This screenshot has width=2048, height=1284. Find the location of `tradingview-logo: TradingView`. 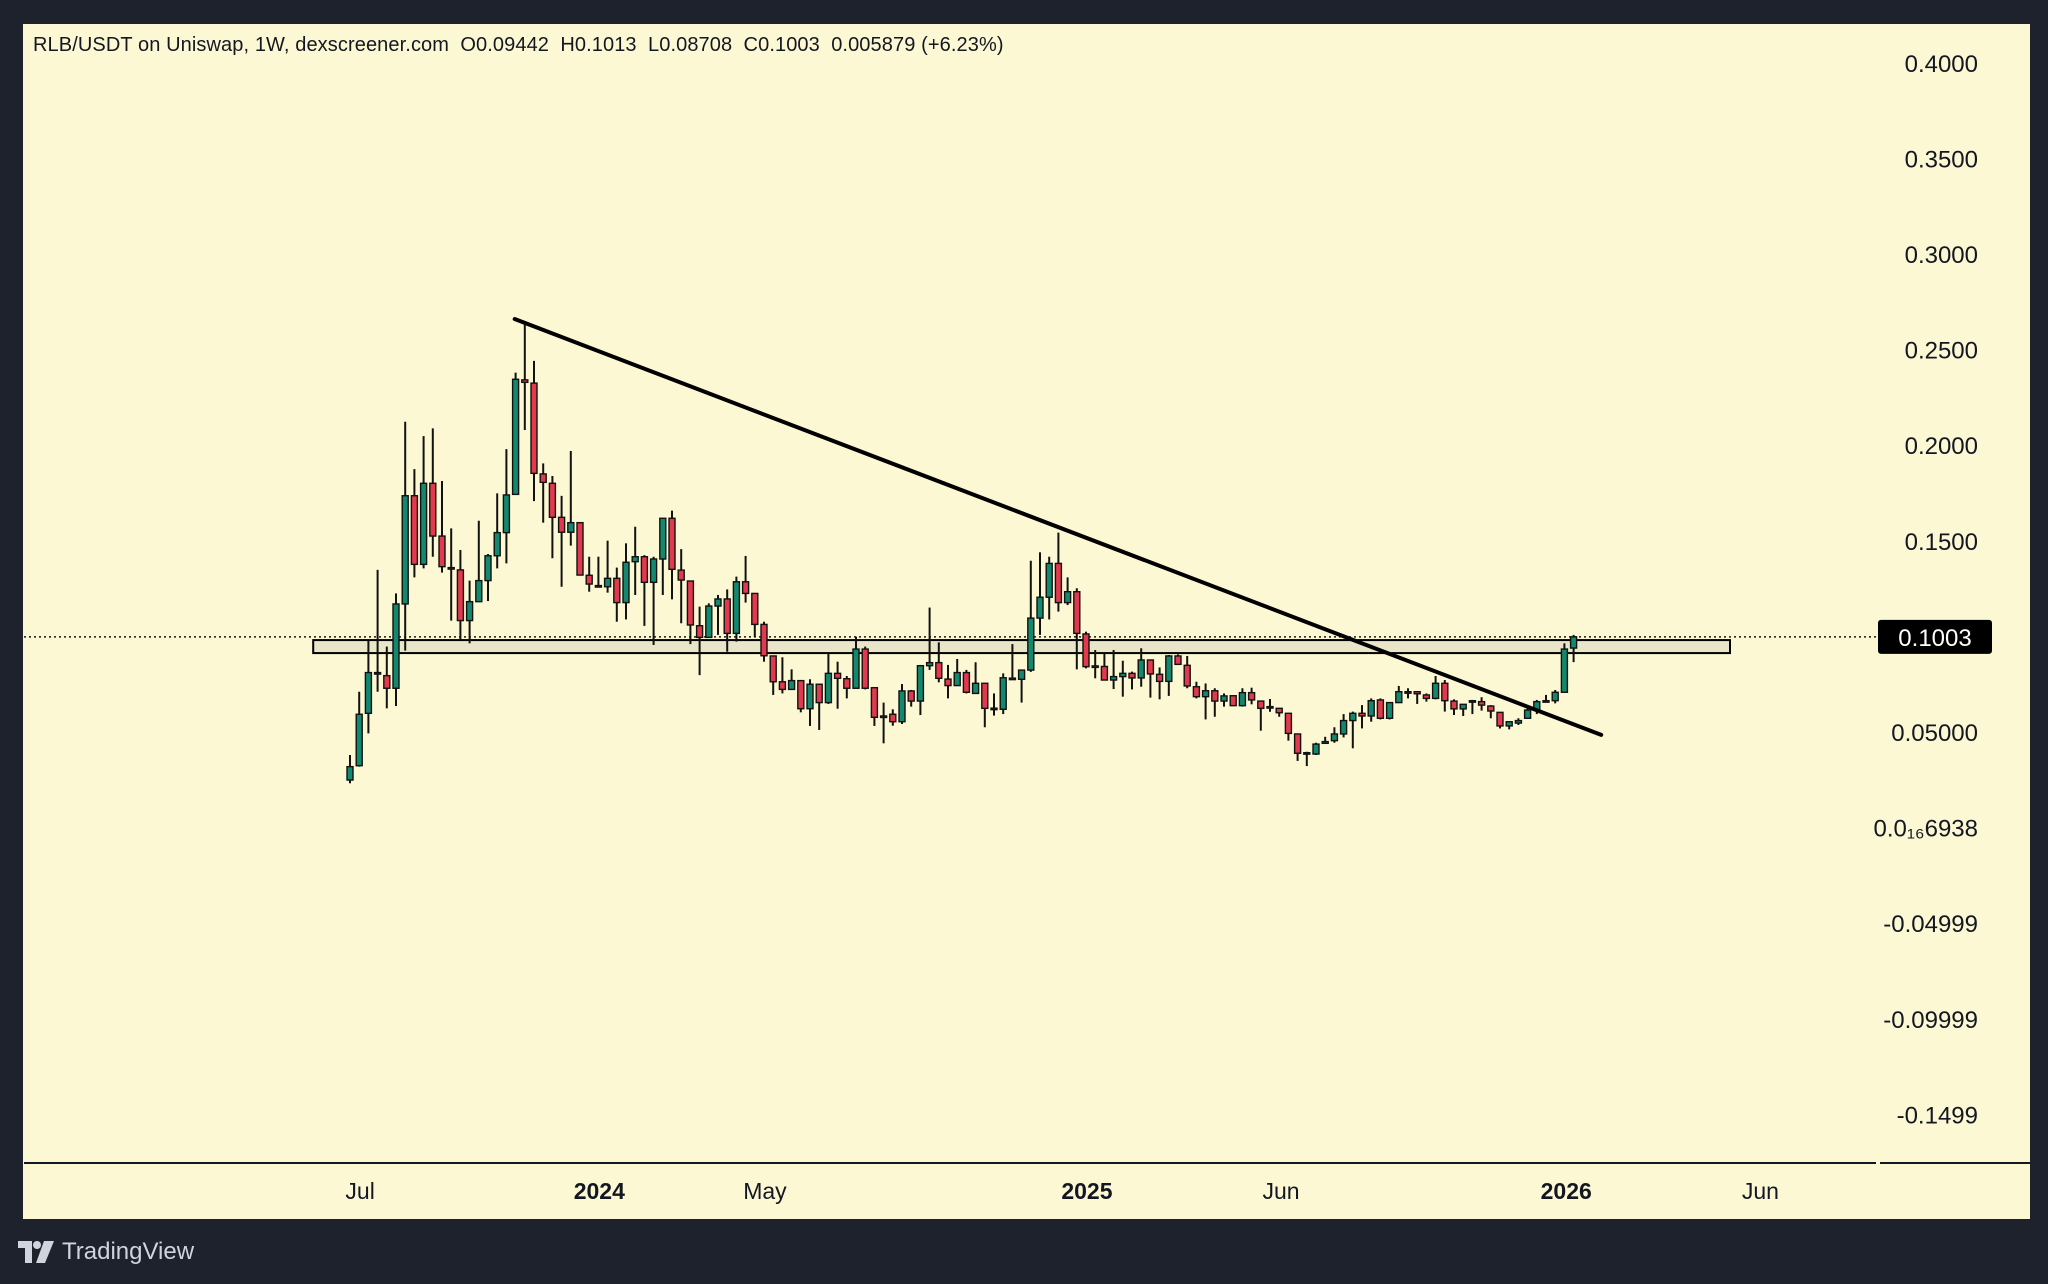

tradingview-logo: TradingView is located at coordinates (106, 1252).